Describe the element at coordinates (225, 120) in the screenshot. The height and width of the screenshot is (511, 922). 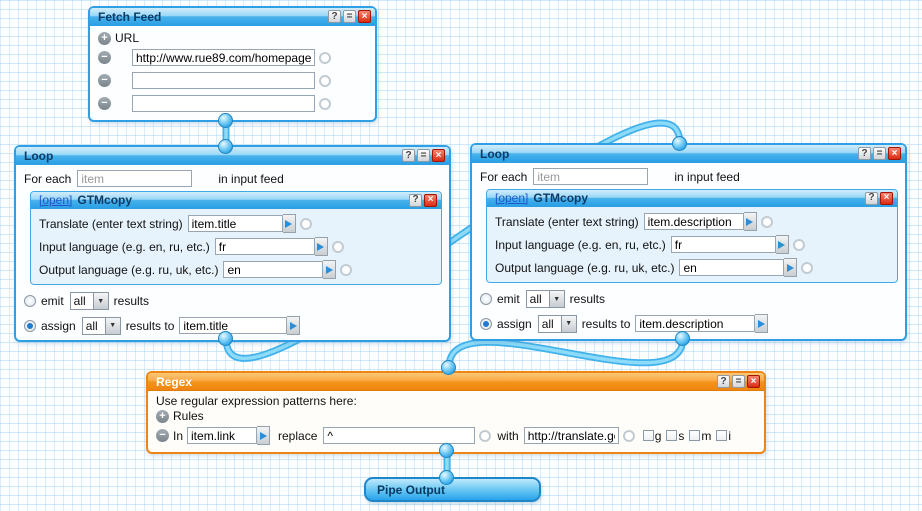
I see `fetch-feed-output-connector` at that location.